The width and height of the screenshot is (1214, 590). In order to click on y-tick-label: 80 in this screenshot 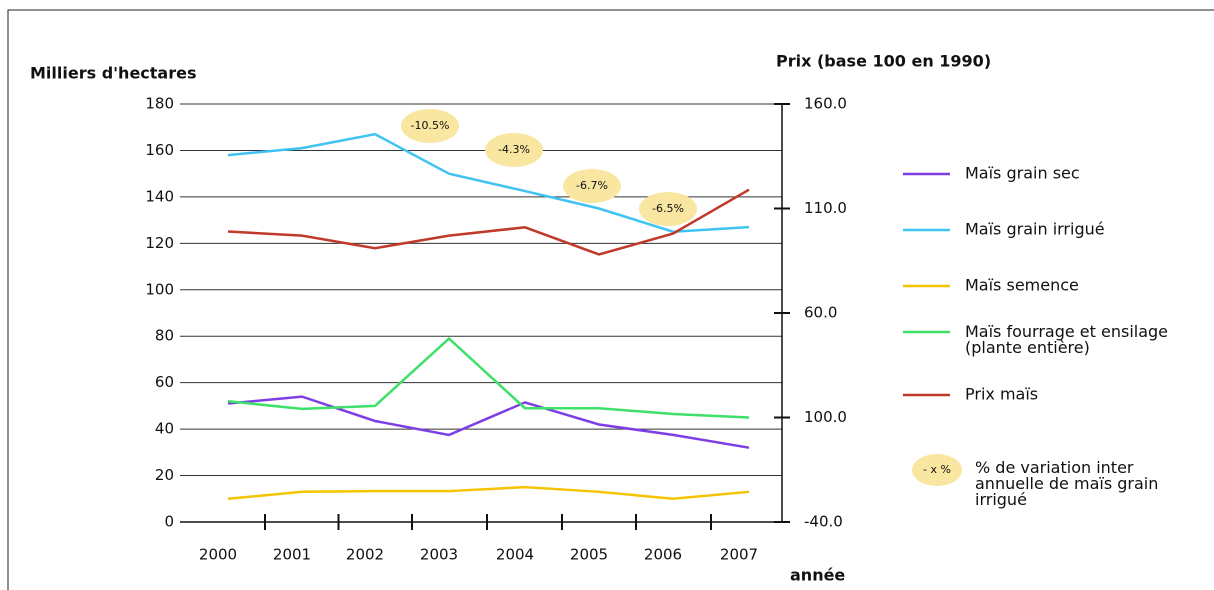, I will do `click(164, 336)`.